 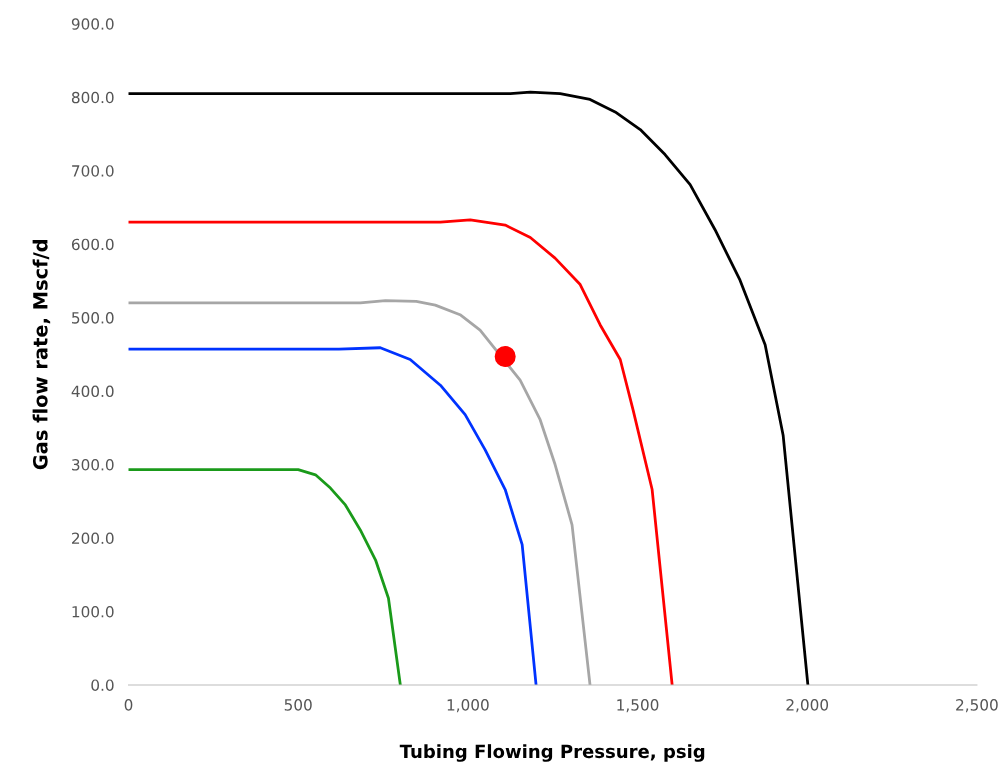 What do you see at coordinates (92, 24) in the screenshot?
I see `y-tick-label: 900.0` at bounding box center [92, 24].